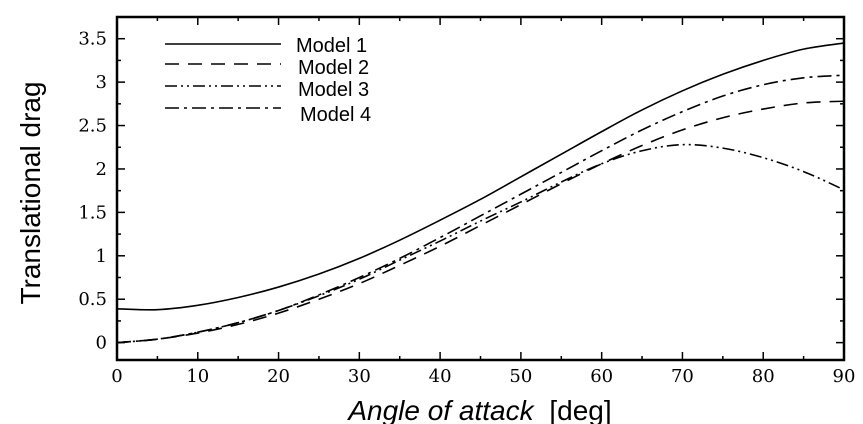  I want to click on x-tick-label: 0, so click(116, 376).